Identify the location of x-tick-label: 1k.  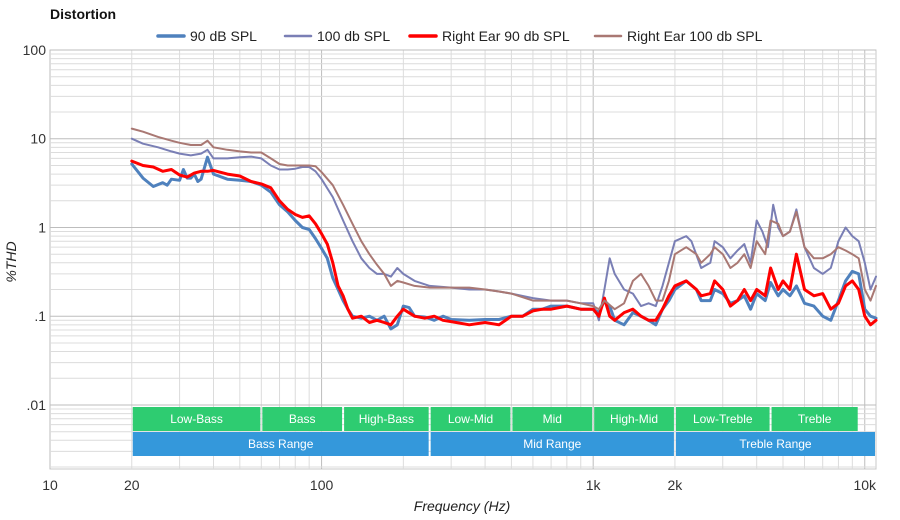
(594, 485).